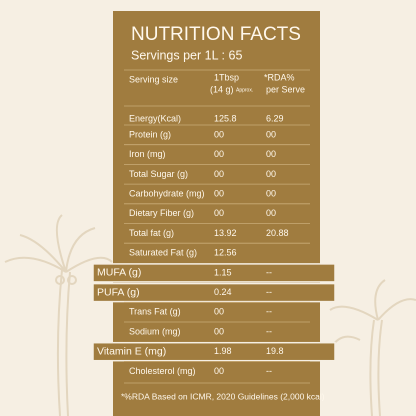 This screenshot has width=416, height=416. I want to click on column-header: Approx., so click(244, 90).